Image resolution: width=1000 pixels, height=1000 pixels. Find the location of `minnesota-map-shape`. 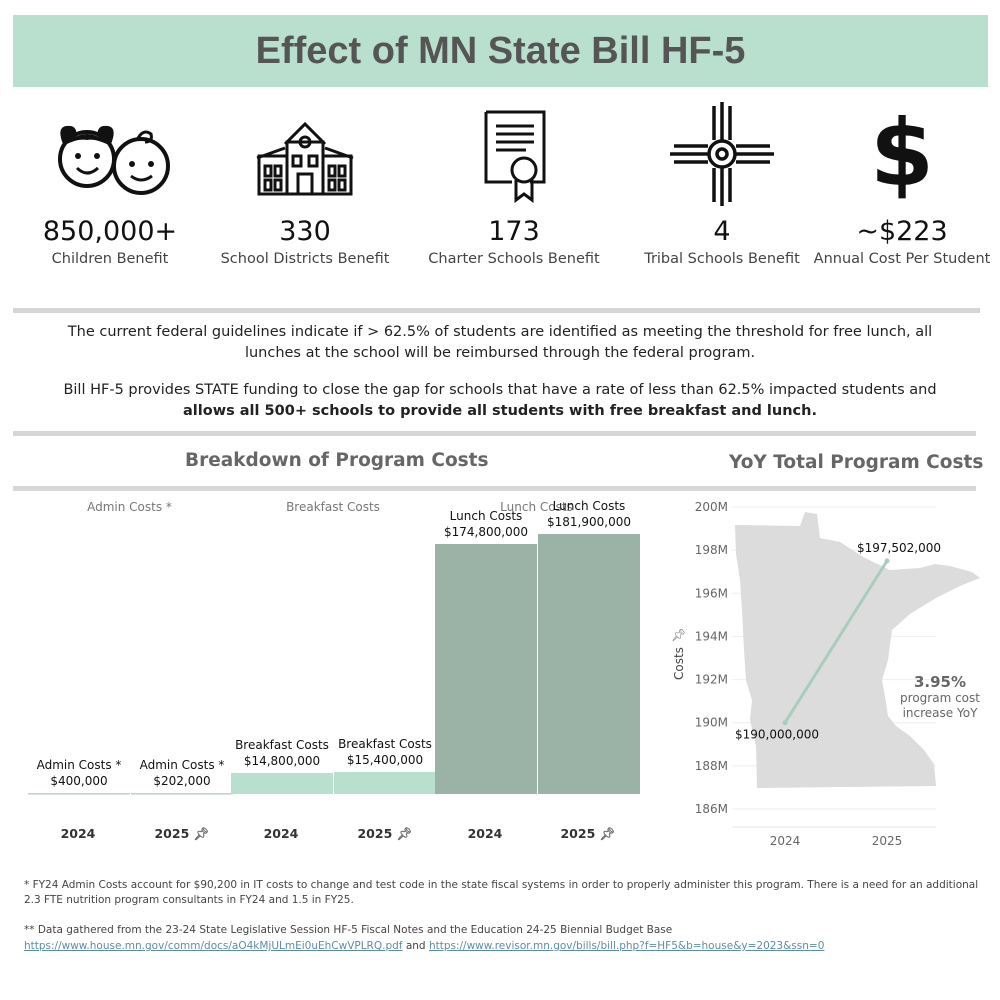

minnesota-map-shape is located at coordinates (857, 650).